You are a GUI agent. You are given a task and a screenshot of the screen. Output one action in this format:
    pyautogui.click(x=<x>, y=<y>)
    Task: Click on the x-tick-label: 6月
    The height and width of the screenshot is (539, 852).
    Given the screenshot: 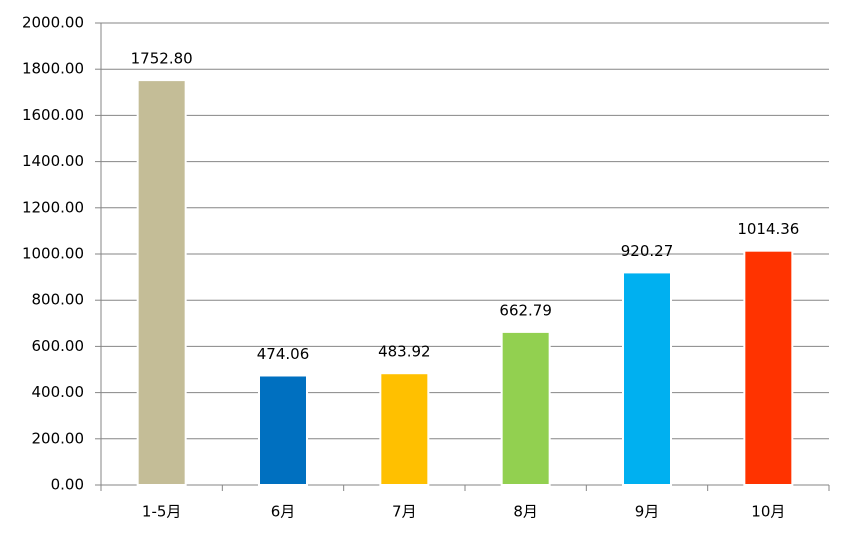 What is the action you would take?
    pyautogui.click(x=283, y=512)
    